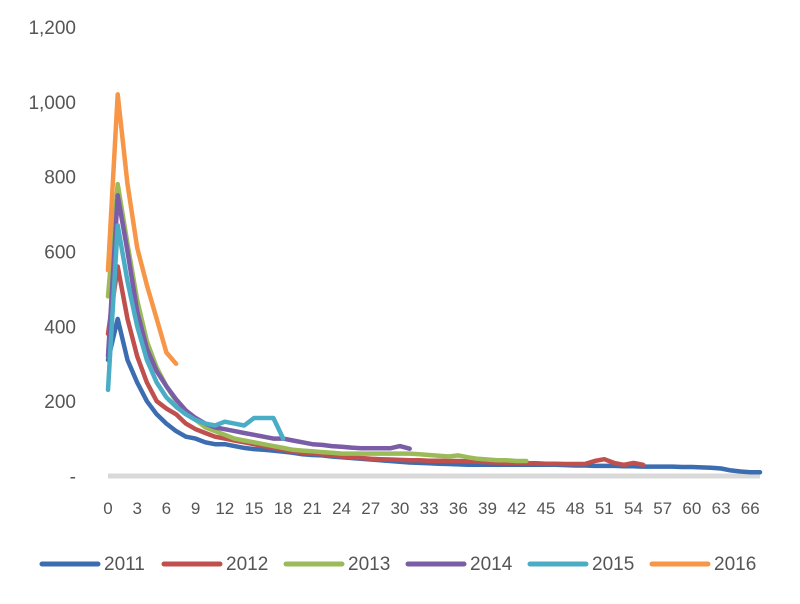 The width and height of the screenshot is (800, 604). Describe the element at coordinates (516, 508) in the screenshot. I see `x-tick-label: 42` at that location.